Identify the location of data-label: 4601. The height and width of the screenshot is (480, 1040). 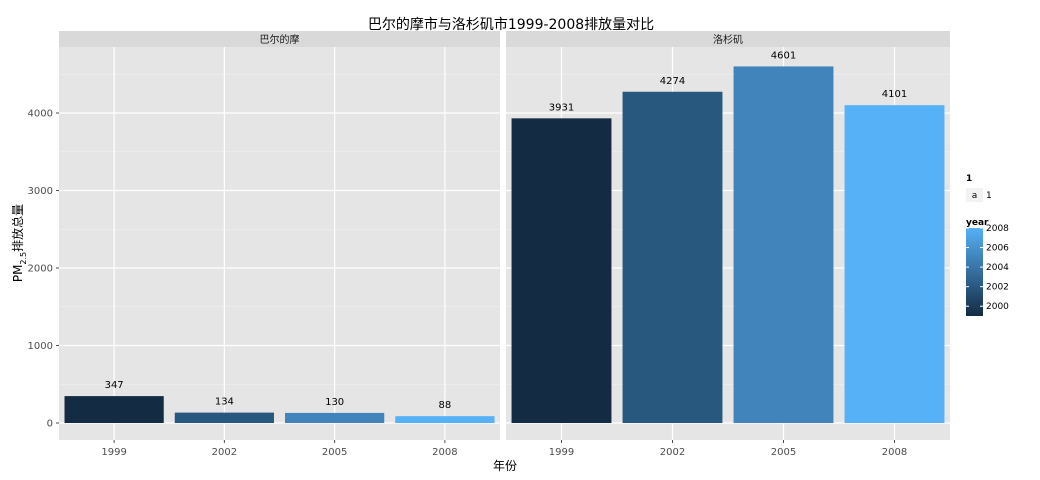
(783, 55).